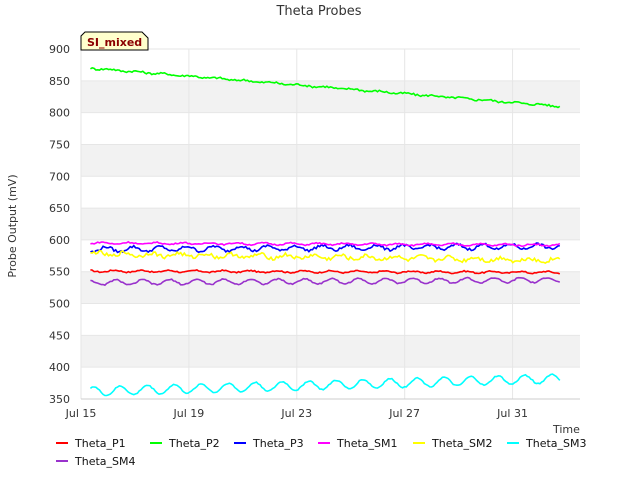 The height and width of the screenshot is (480, 640). I want to click on legend-item: Theta_SM1, so click(357, 443).